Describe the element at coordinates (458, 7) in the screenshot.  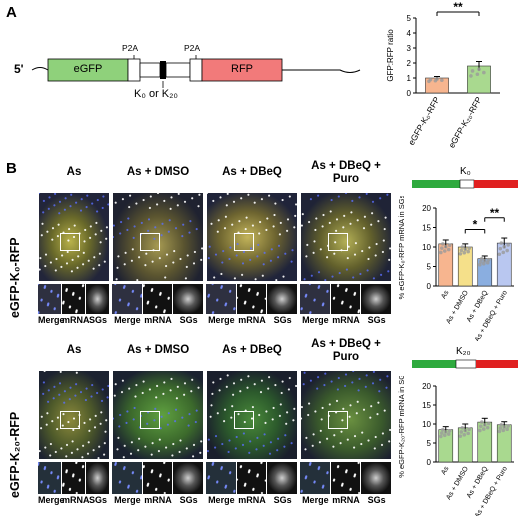
I see `significance-label: **` at that location.